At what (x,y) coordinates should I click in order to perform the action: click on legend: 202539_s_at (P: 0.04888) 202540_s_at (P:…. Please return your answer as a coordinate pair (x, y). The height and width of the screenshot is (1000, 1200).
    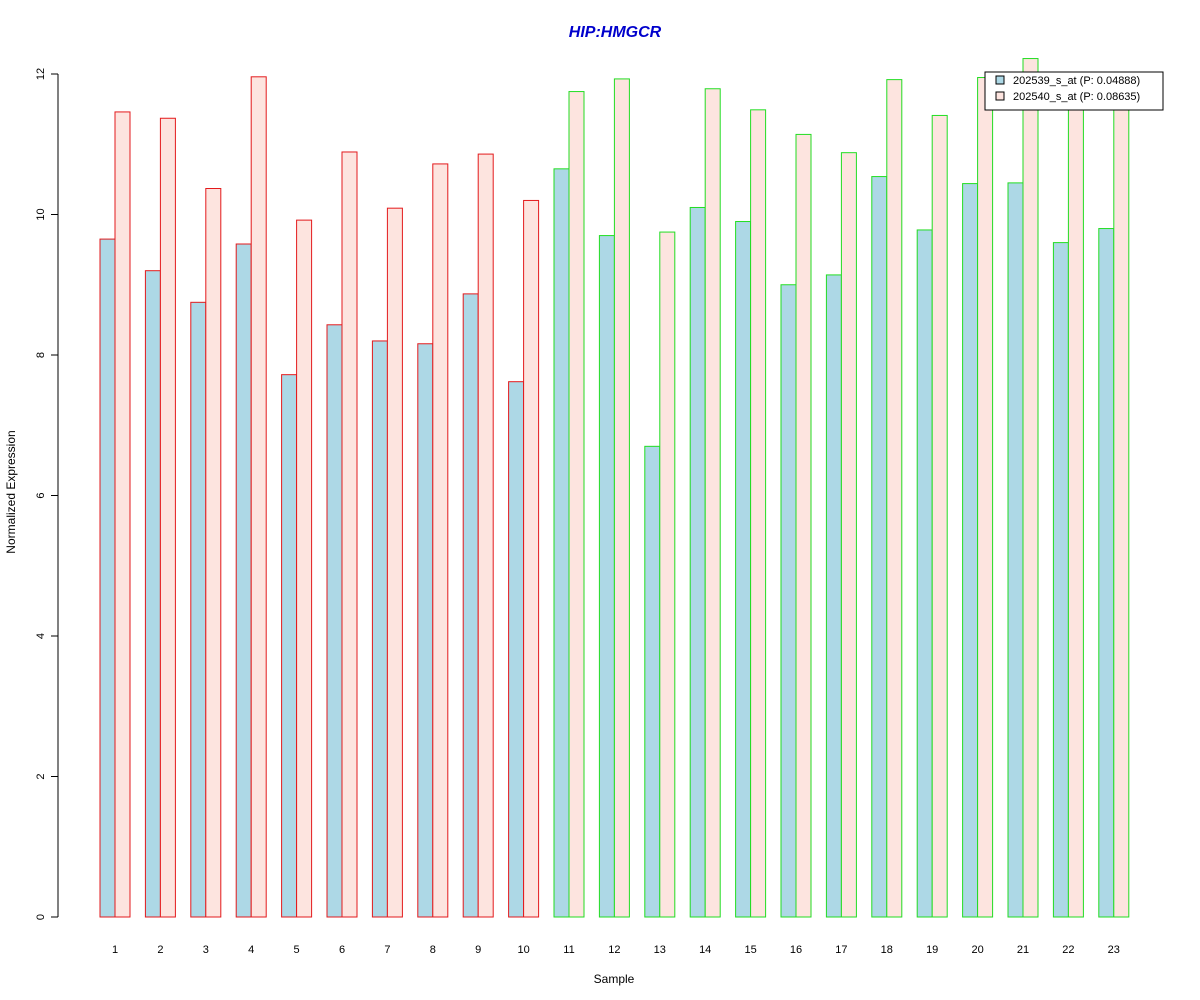
    Looking at the image, I should click on (1074, 91).